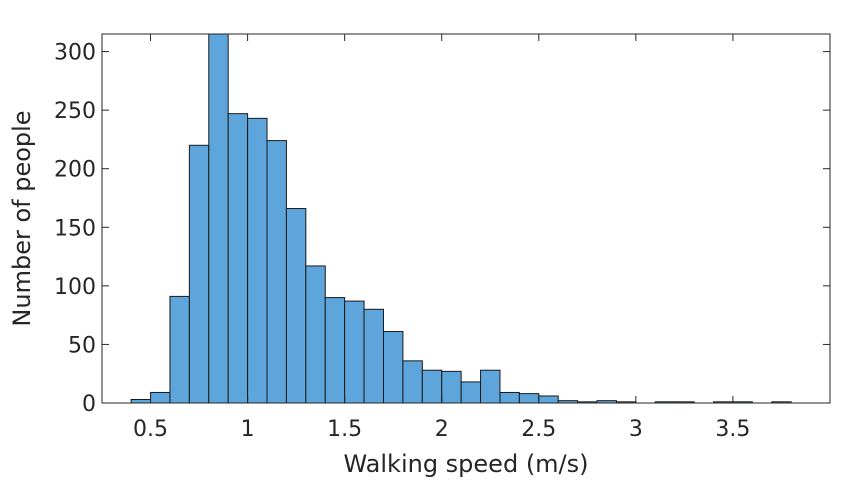 The width and height of the screenshot is (850, 489). What do you see at coordinates (538, 429) in the screenshot?
I see `x-tick-label: 2.5` at bounding box center [538, 429].